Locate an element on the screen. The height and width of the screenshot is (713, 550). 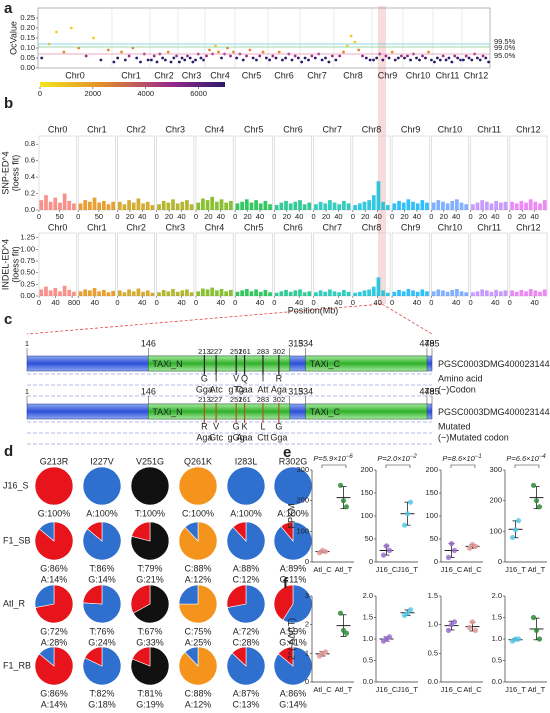
zoom-line is located at coordinates (407, 319).